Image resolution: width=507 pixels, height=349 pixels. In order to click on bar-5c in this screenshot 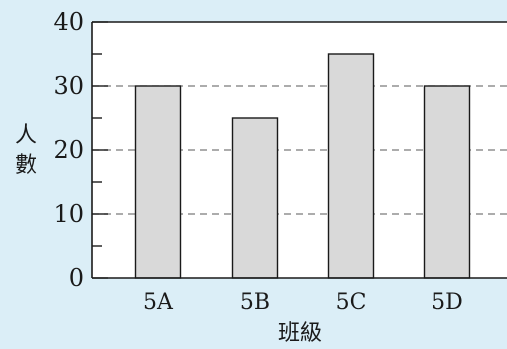, I will do `click(351, 166)`.